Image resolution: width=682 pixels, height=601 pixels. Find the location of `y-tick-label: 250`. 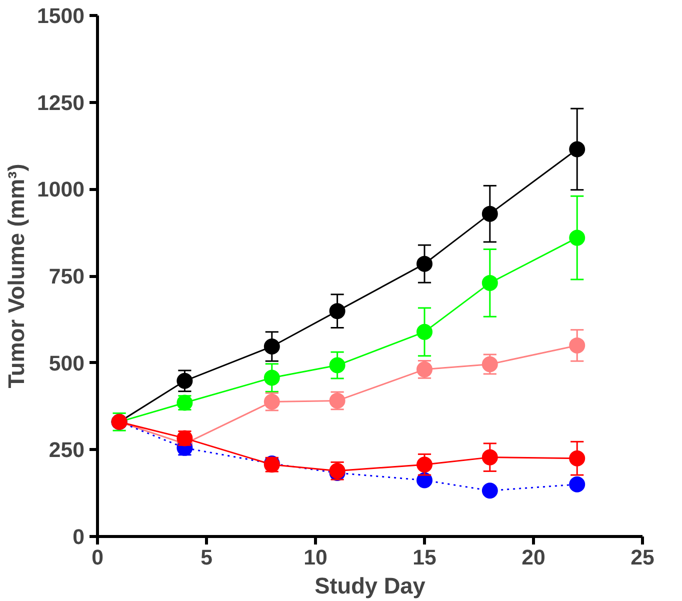

y-tick-label: 250 is located at coordinates (66, 450).